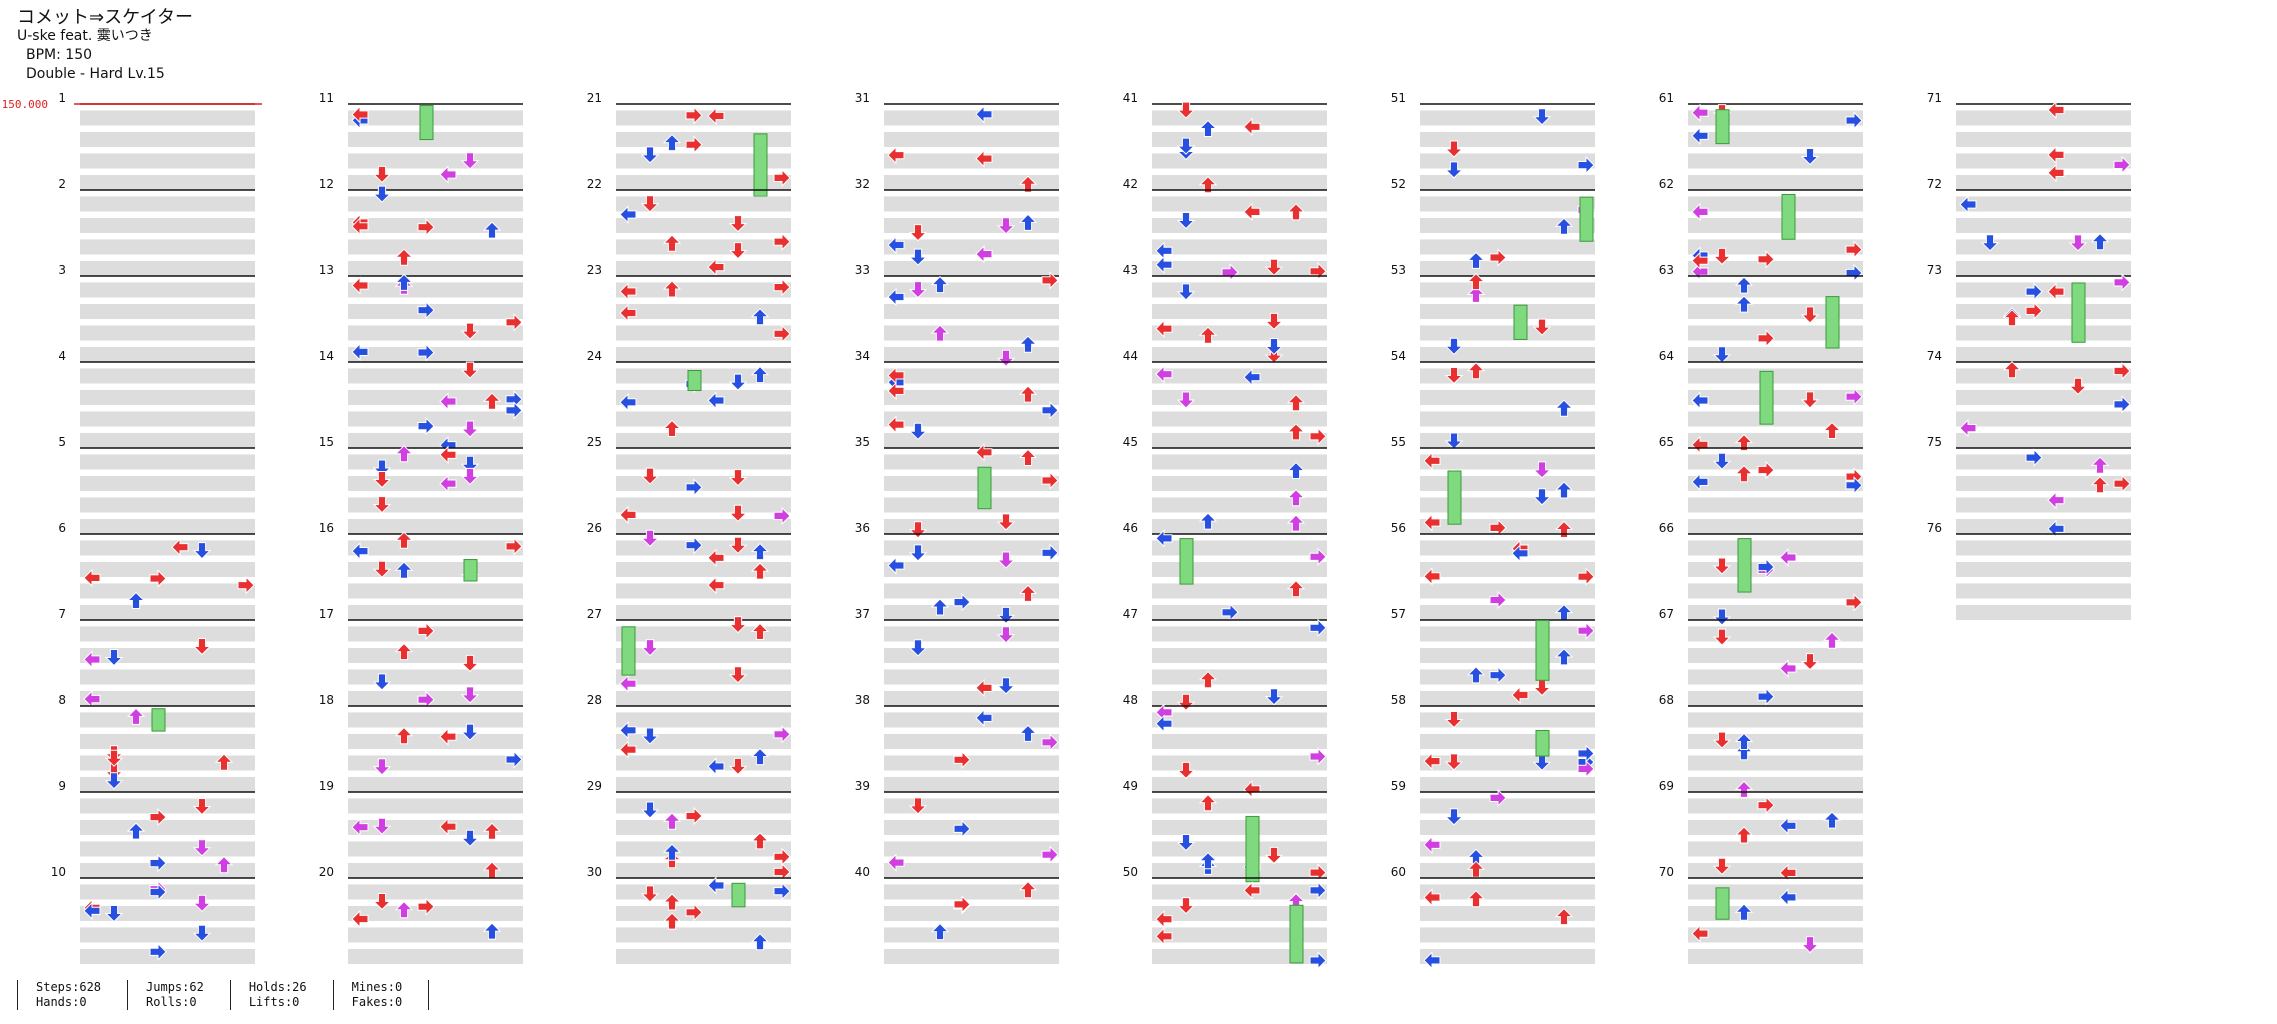 The height and width of the screenshot is (1024, 2277). What do you see at coordinates (326, 872) in the screenshot?
I see `measure-number: 20` at bounding box center [326, 872].